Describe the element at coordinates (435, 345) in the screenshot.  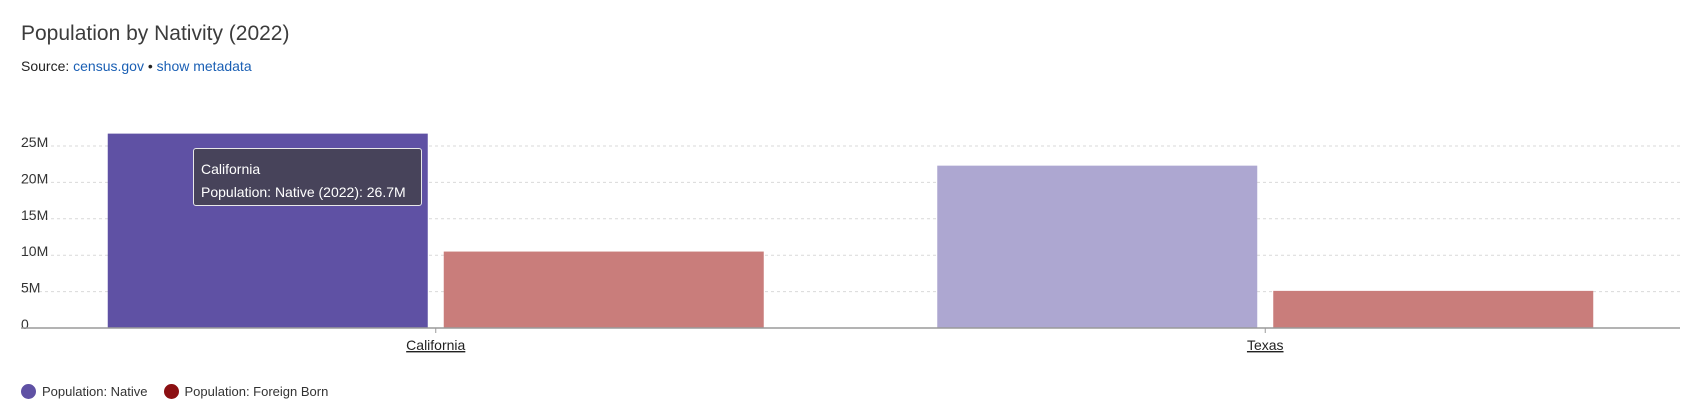
I see `x-tick-label: California` at that location.